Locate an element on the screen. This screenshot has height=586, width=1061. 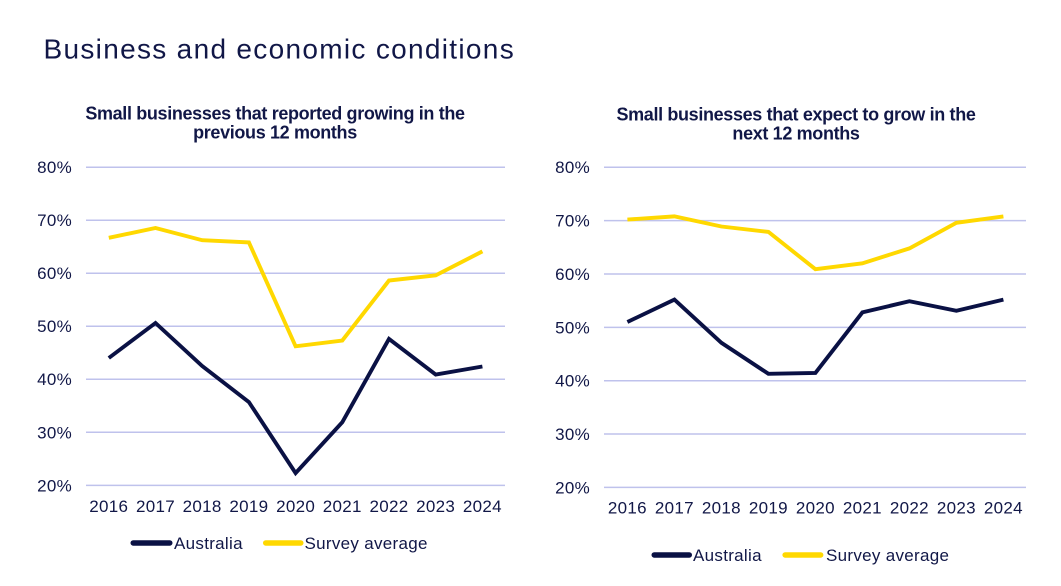
svg-text:Business and economic conditio: Business and economic conditions is located at coordinates (280, 49).